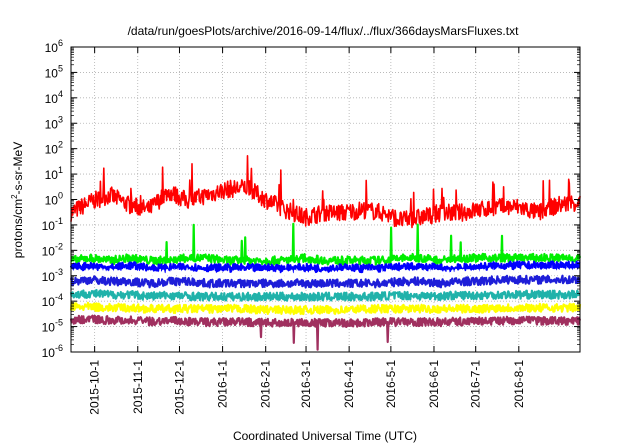 The image size is (640, 448). I want to click on y-tick-label: 10¹, so click(54, 173).